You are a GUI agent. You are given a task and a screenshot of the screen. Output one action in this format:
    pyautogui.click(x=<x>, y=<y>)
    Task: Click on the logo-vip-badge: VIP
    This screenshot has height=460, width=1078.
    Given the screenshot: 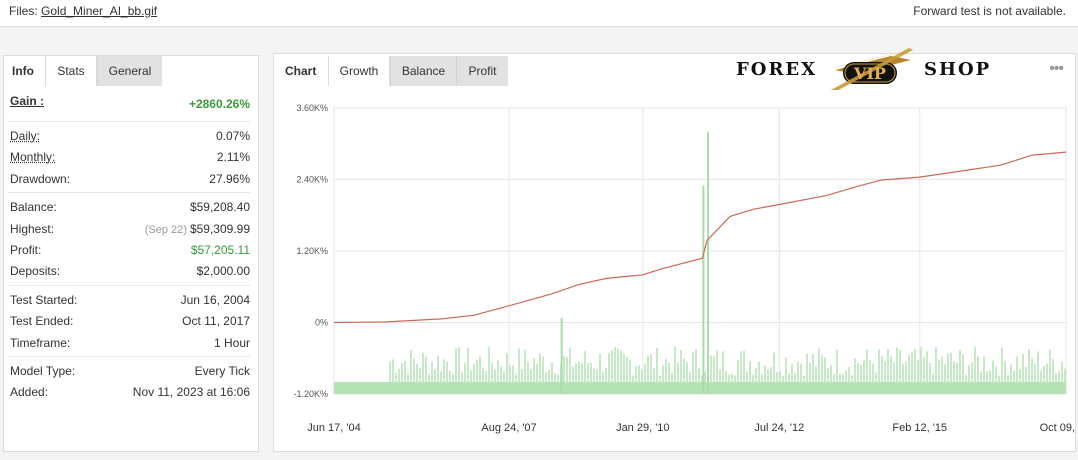 What is the action you would take?
    pyautogui.click(x=871, y=69)
    